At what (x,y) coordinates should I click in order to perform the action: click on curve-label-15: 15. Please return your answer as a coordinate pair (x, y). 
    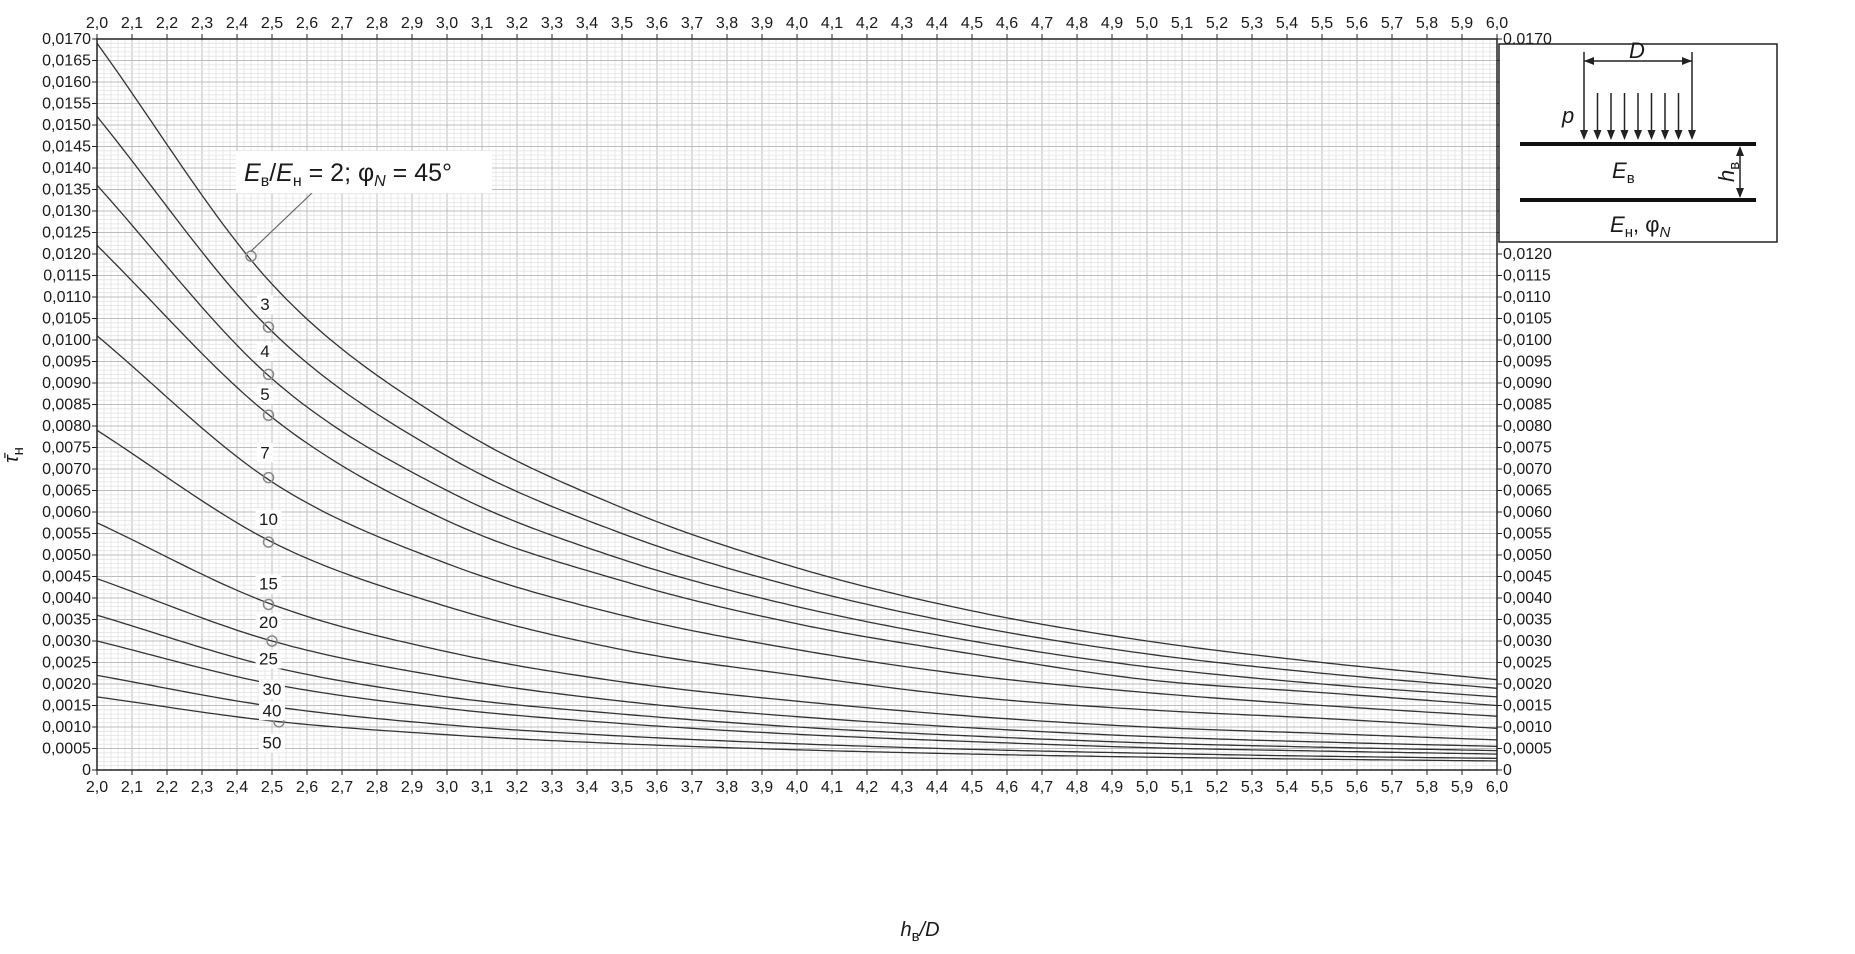
    Looking at the image, I should click on (268, 583).